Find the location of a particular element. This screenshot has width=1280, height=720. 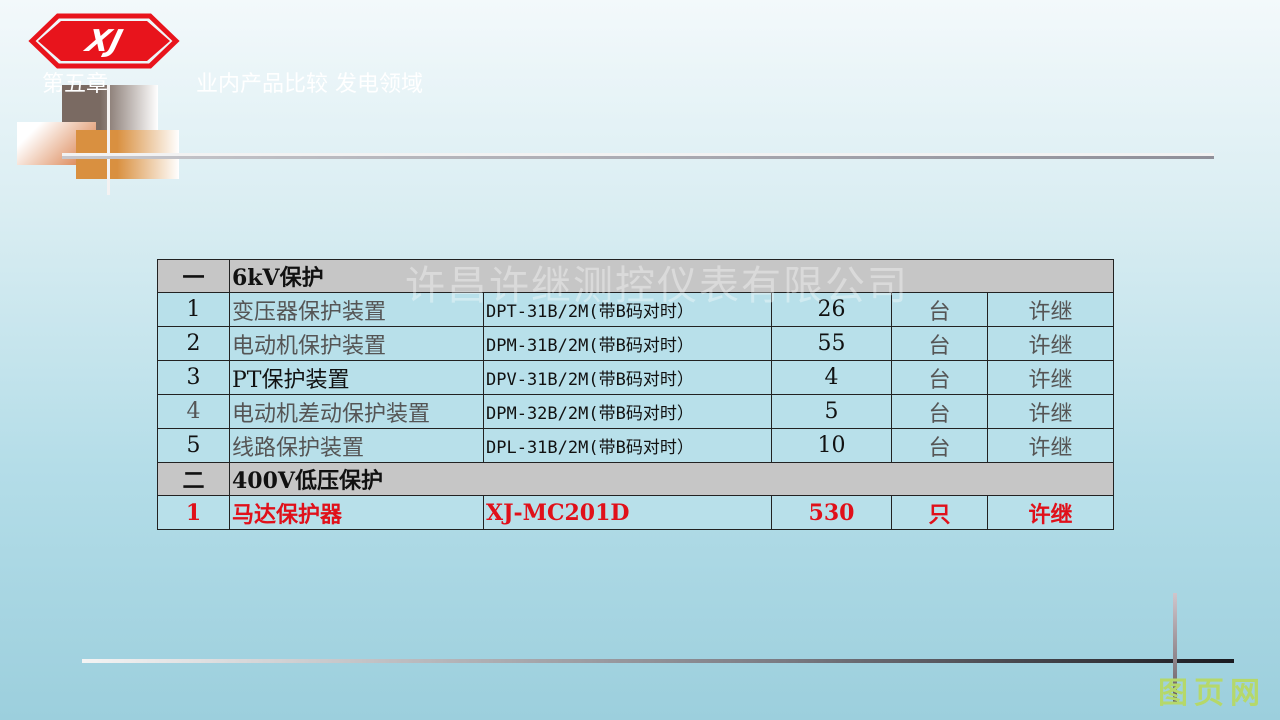

product-model: XJ-MC201D is located at coordinates (627, 512).